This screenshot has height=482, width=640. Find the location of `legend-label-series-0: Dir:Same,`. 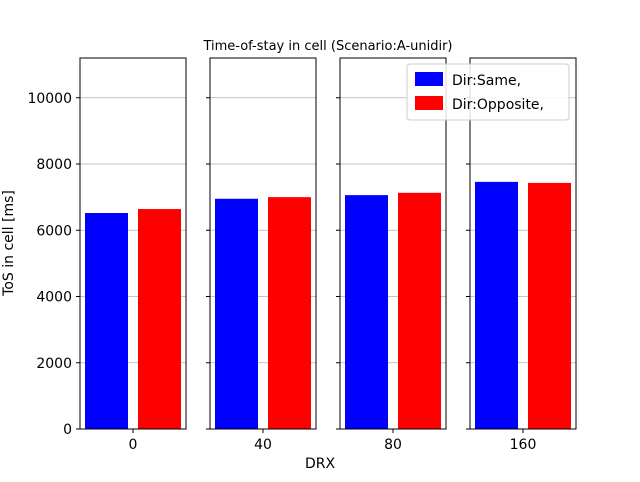

legend-label-series-0: Dir:Same, is located at coordinates (486, 81).